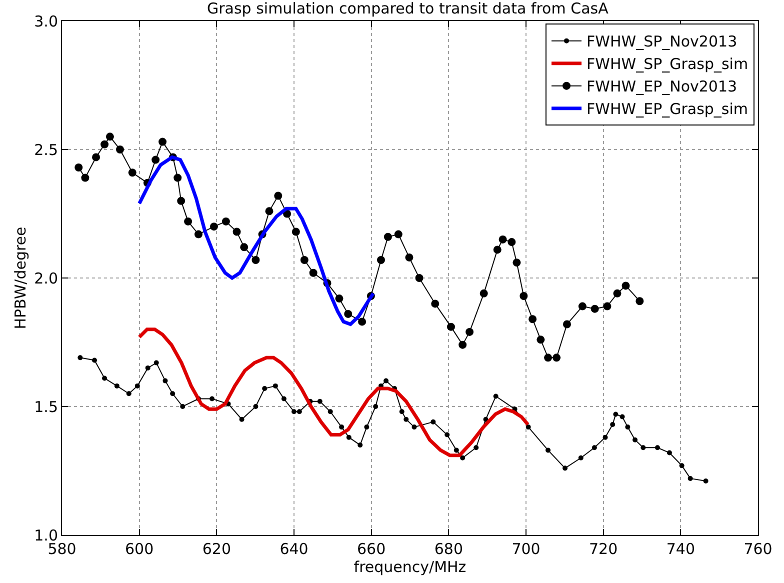  I want to click on x-tick-label: 600, so click(139, 549).